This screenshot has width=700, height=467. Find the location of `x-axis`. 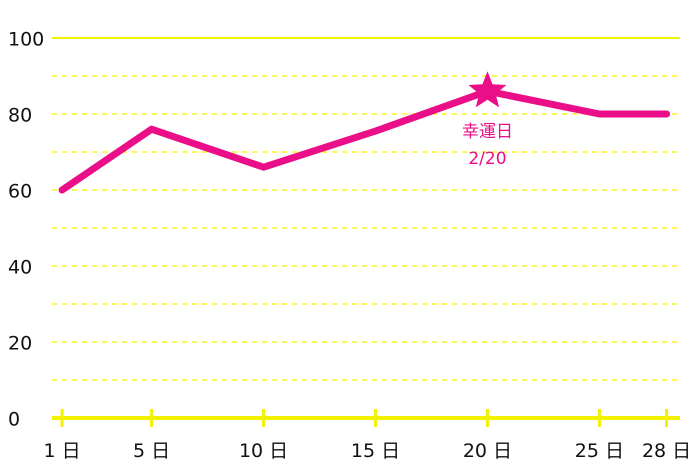

x-axis is located at coordinates (366, 418).